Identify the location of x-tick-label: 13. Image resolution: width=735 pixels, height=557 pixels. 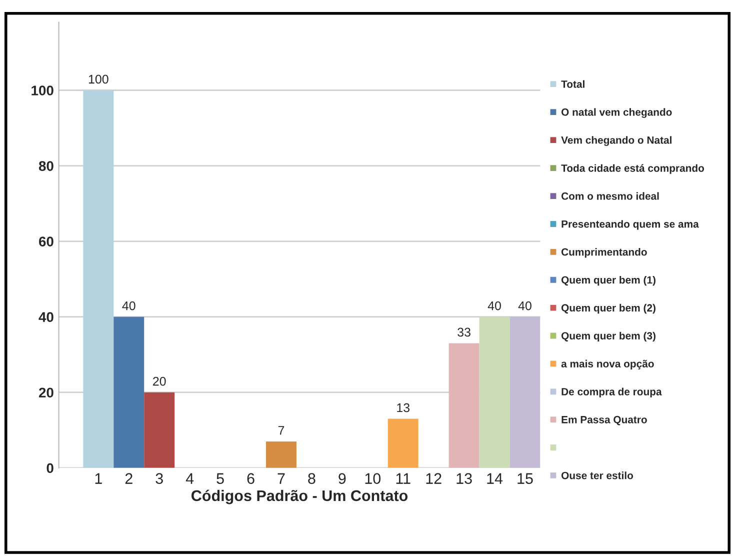
(464, 478).